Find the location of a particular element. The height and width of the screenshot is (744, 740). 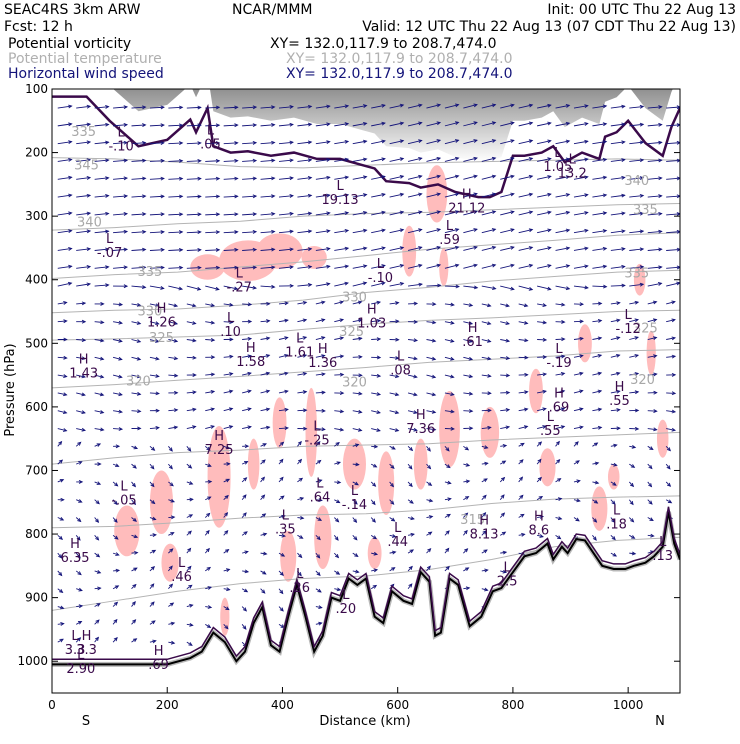

pv-extremum-32: H8.6 is located at coordinates (539, 524).